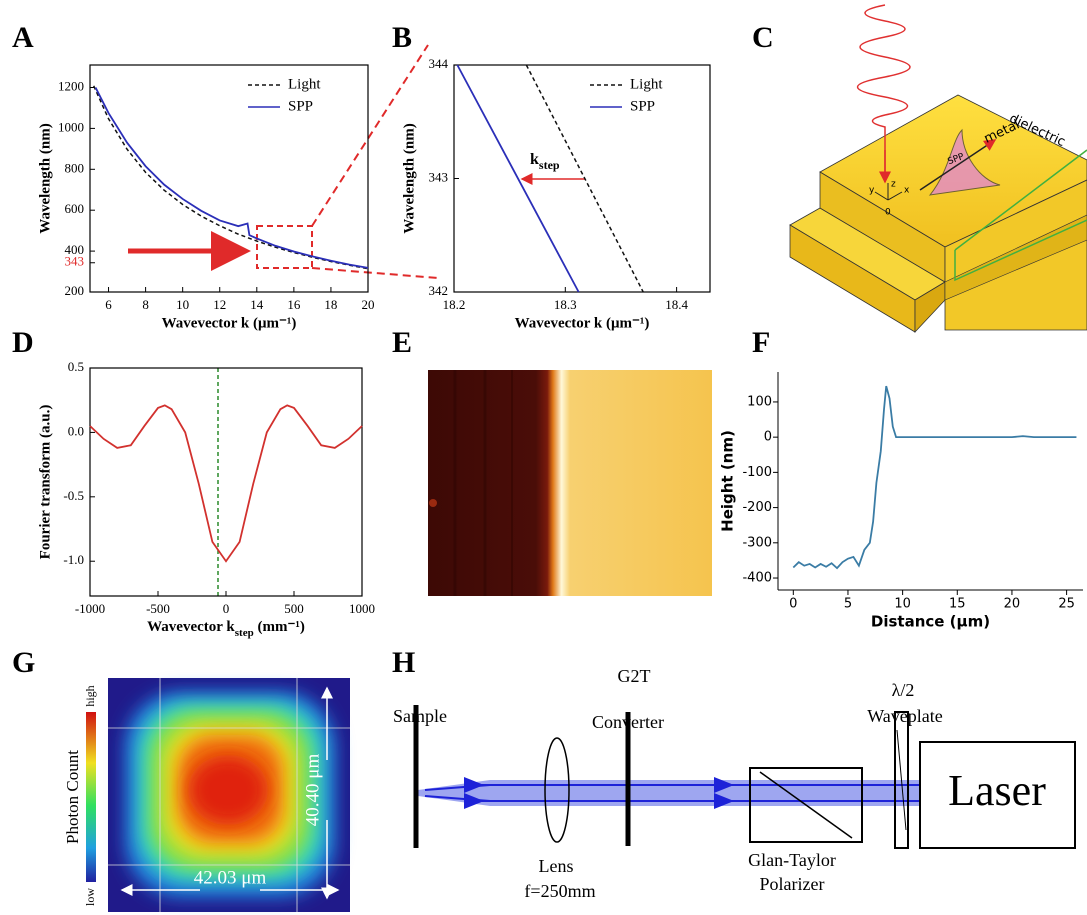  What do you see at coordinates (75, 167) in the screenshot?
I see `y-tick-label: 800` at bounding box center [75, 167].